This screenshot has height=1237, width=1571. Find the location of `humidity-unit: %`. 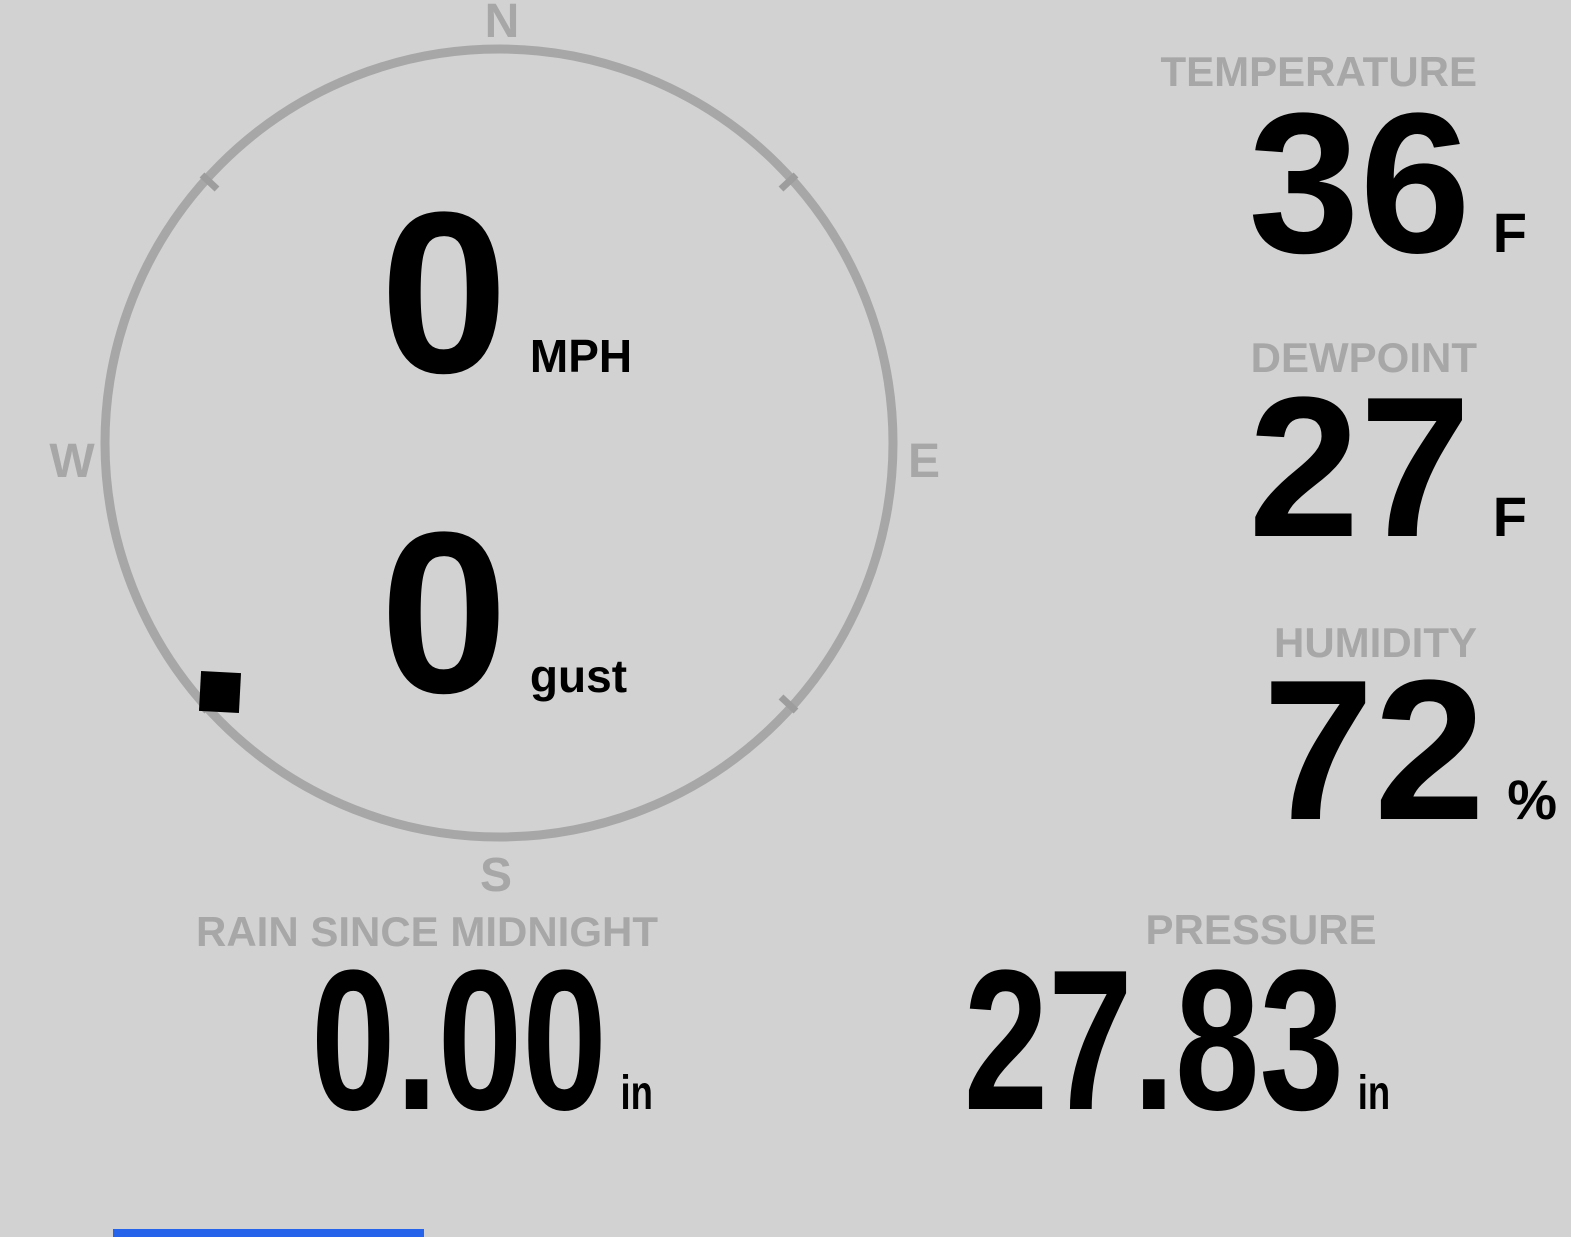

humidity-unit: % is located at coordinates (1532, 799).